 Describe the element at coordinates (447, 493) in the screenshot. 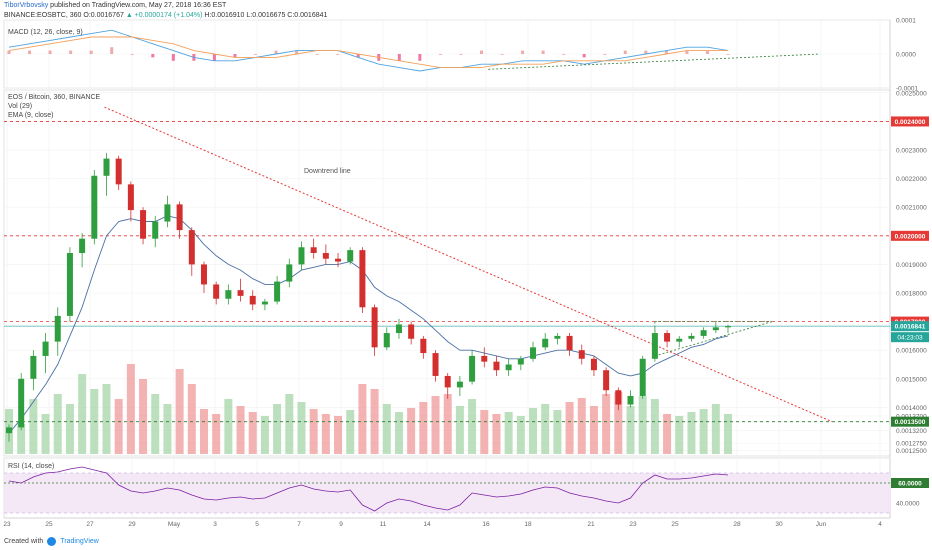

I see `rsi-band` at that location.